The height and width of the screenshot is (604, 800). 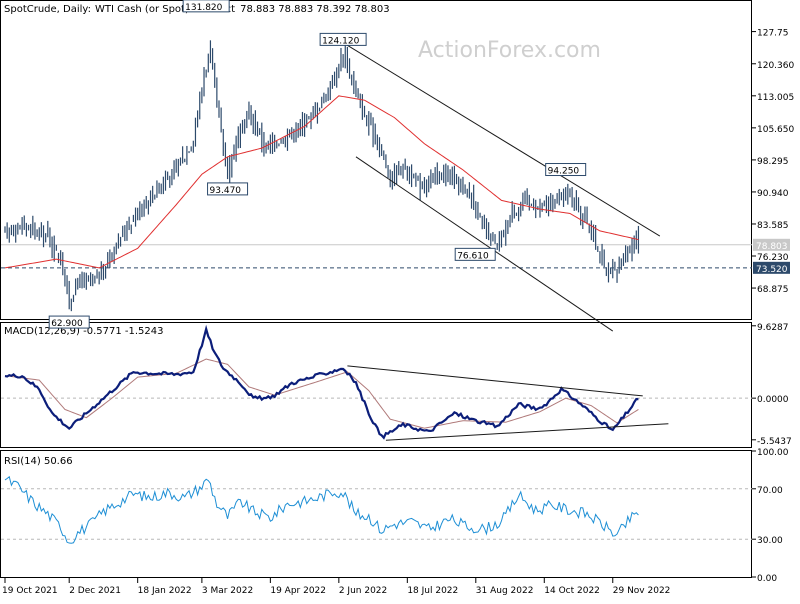 What do you see at coordinates (505, 591) in the screenshot?
I see `date-axis-tick-label: 31 Aug 2022` at bounding box center [505, 591].